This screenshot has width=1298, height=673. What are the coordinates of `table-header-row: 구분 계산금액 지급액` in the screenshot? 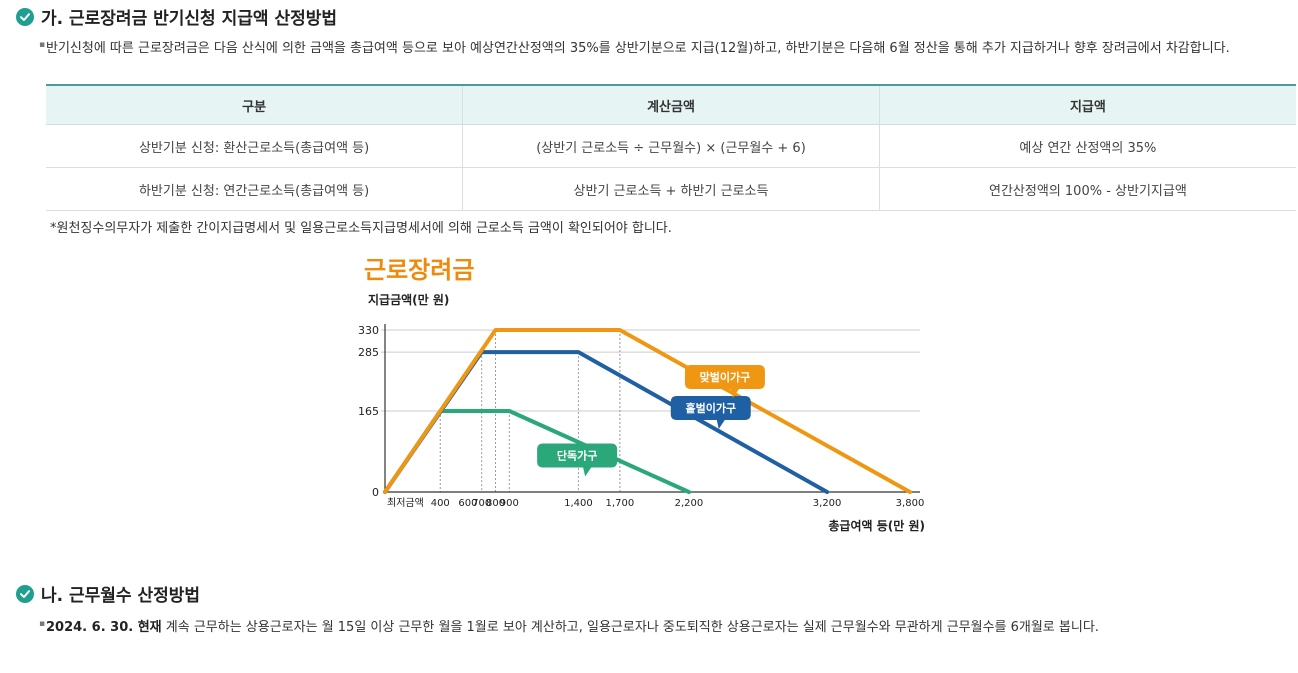 It's located at (671, 104).